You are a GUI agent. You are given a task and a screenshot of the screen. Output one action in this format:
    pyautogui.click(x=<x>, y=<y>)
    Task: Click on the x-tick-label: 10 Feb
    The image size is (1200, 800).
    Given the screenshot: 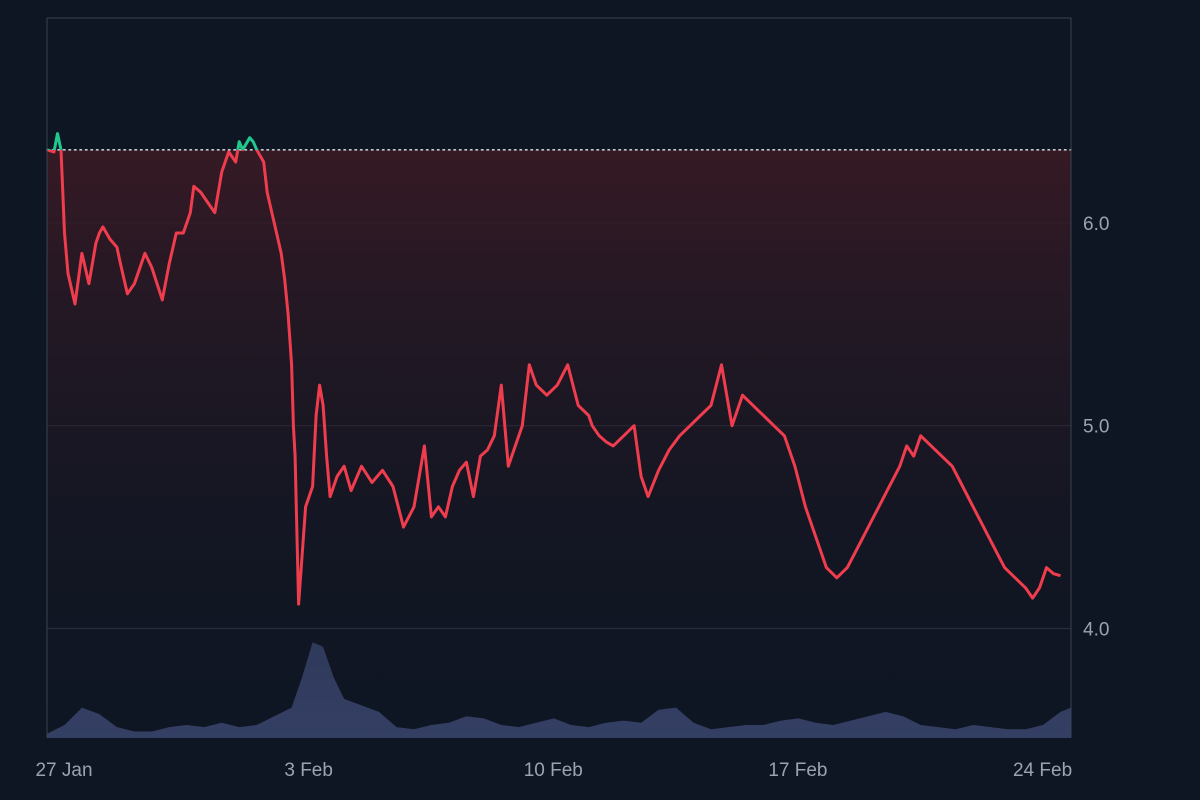 What is the action you would take?
    pyautogui.click(x=553, y=770)
    